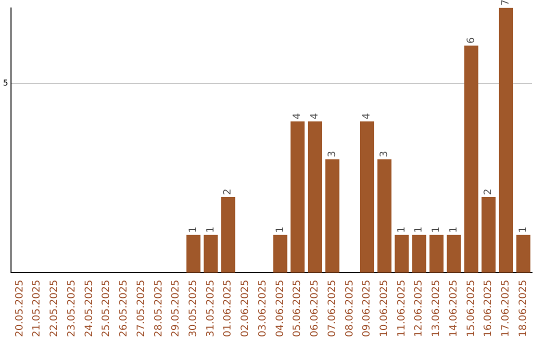  What do you see at coordinates (471, 40) in the screenshot?
I see `data-label: 6` at bounding box center [471, 40].